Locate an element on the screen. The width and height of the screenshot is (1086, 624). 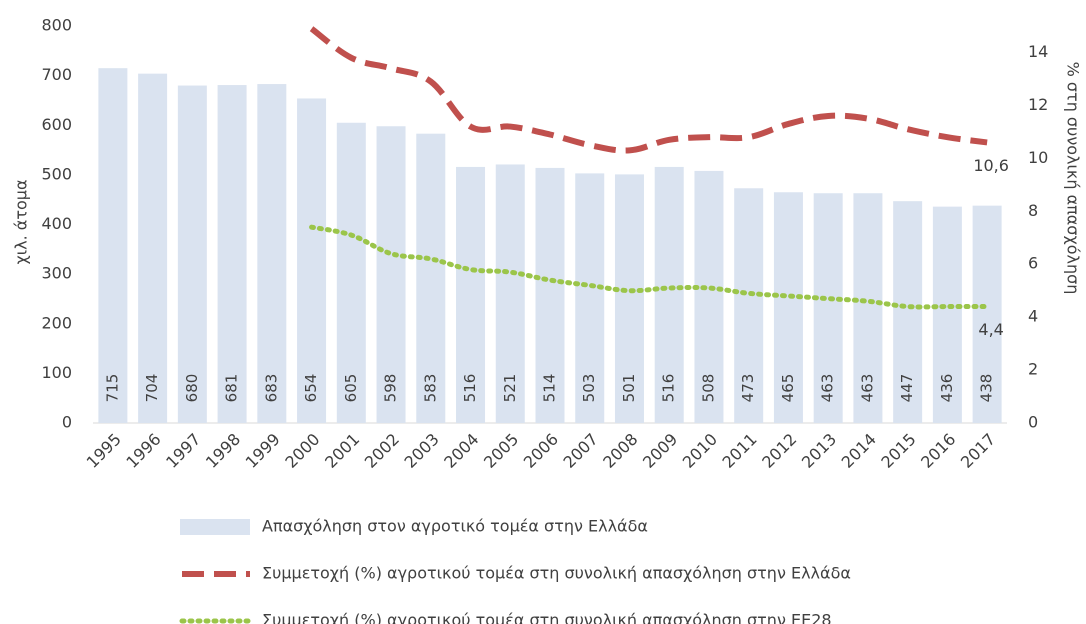
line-value-label: 4,4 is located at coordinates (990, 329).